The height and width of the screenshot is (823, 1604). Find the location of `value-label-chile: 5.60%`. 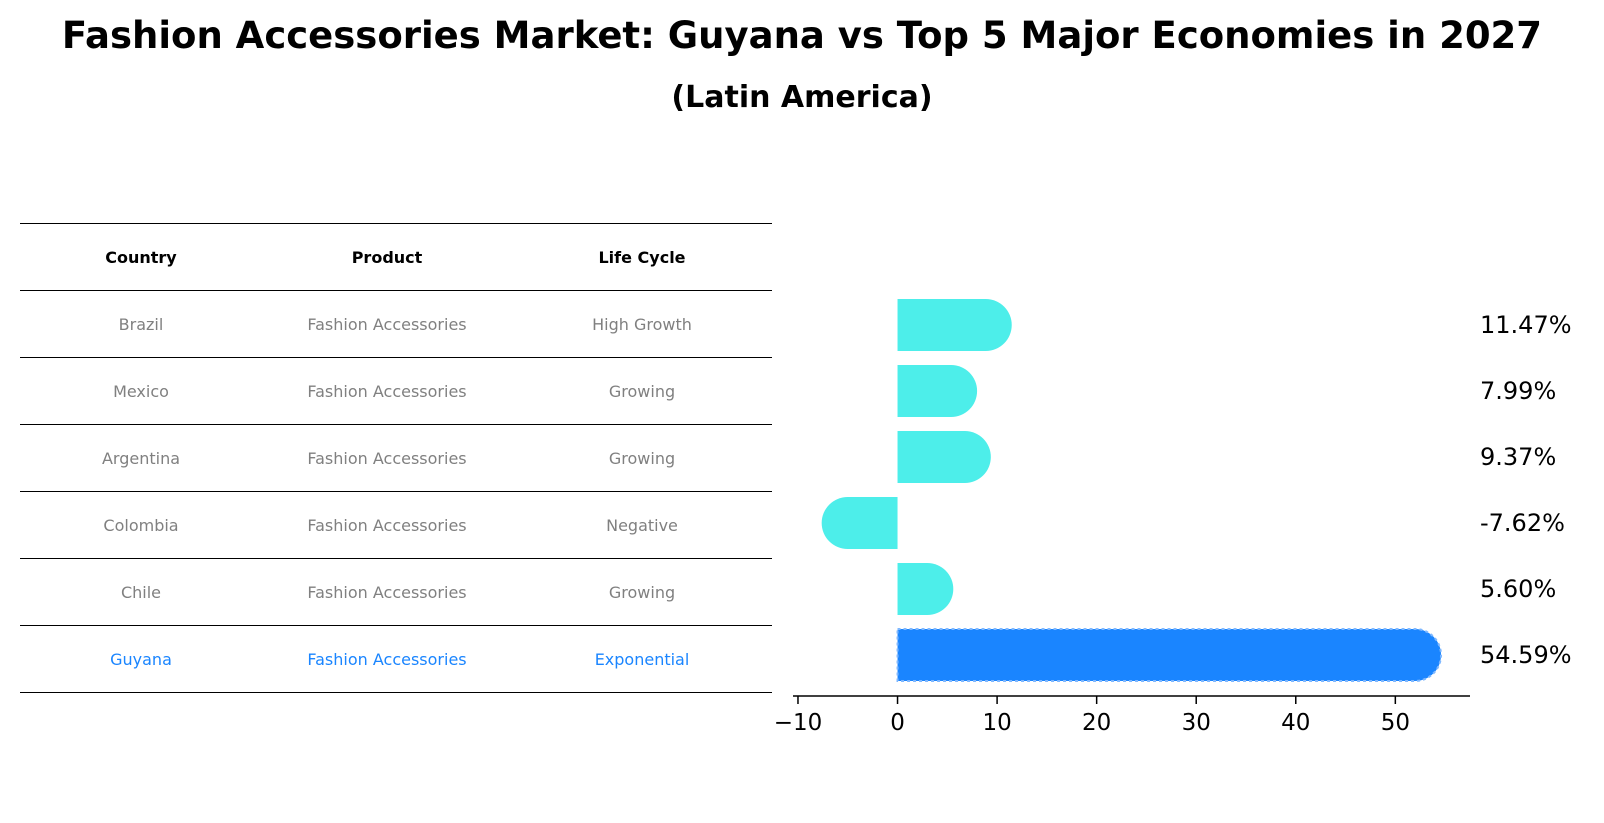

value-label-chile: 5.60% is located at coordinates (1518, 589).